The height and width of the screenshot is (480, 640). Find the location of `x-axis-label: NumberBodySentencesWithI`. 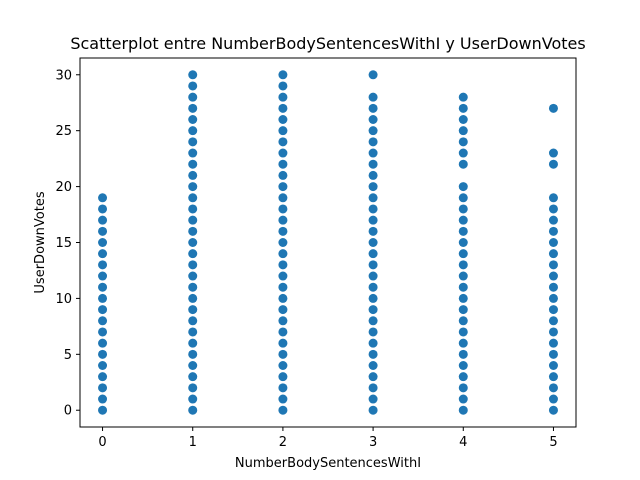

x-axis-label: NumberBodySentencesWithI is located at coordinates (328, 463).